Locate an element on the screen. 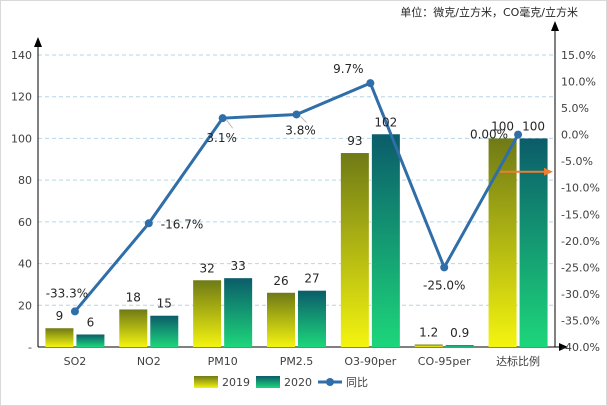  x-tick-label: PM10 is located at coordinates (223, 361).